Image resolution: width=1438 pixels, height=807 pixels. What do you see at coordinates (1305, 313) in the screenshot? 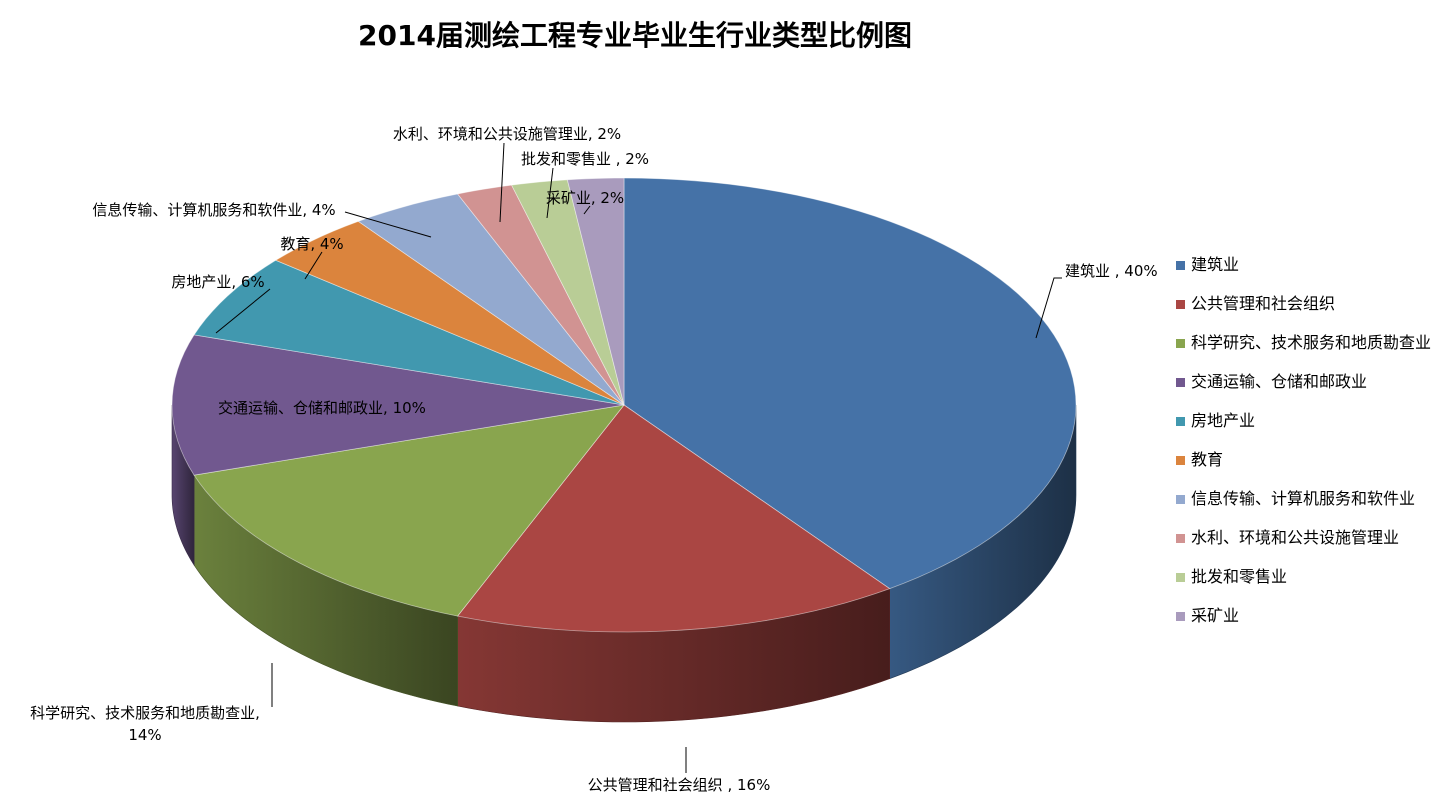
I see `legend-item-1: 公共管理和社会组织` at bounding box center [1305, 313].